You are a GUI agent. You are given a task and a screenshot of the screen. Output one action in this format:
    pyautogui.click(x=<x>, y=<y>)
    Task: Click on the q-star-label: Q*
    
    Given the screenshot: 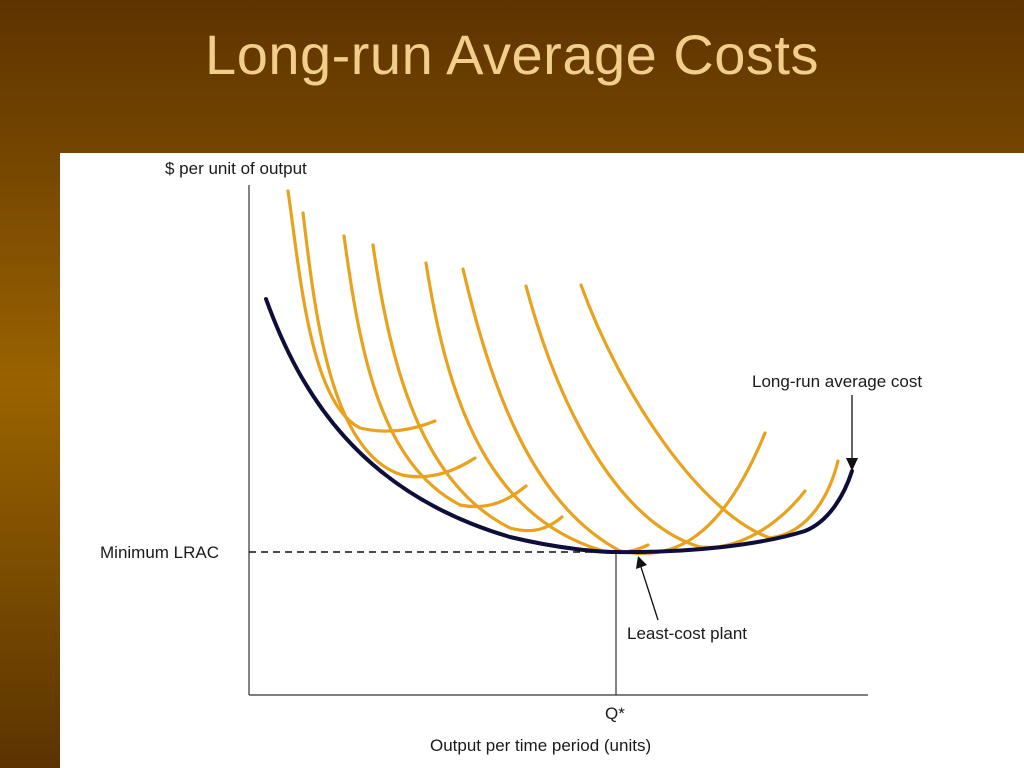 What is the action you would take?
    pyautogui.click(x=615, y=713)
    